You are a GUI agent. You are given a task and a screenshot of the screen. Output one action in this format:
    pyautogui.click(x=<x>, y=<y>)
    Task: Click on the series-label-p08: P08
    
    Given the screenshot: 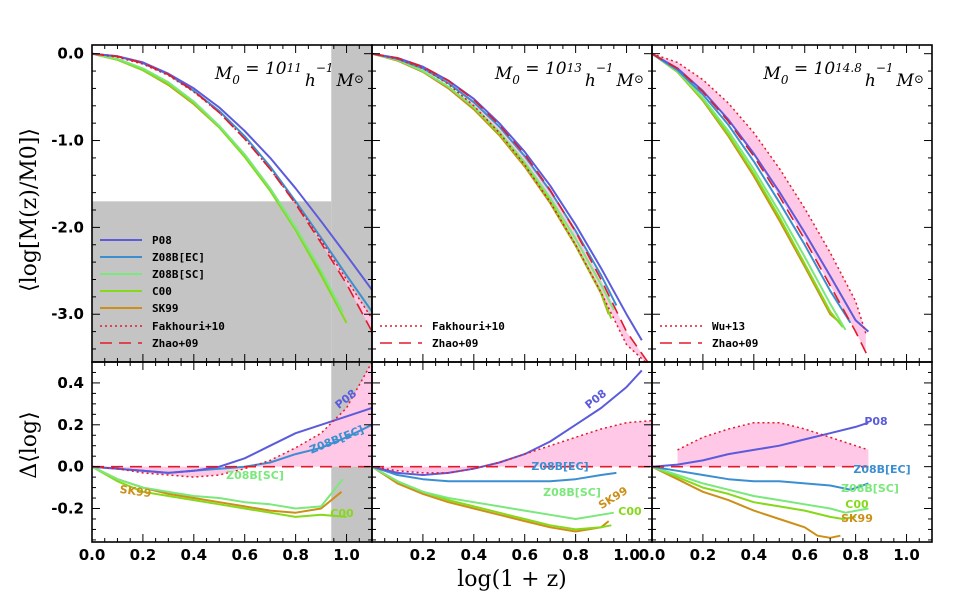 What is the action you would take?
    pyautogui.click(x=875, y=421)
    